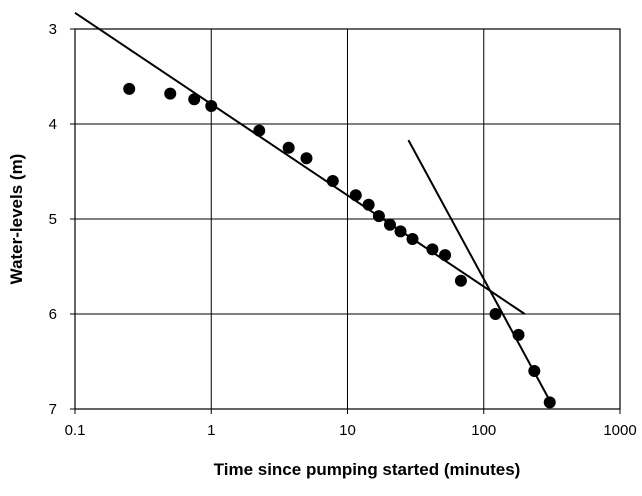 This screenshot has height=496, width=642. I want to click on x-tick-label: 100, so click(483, 430).